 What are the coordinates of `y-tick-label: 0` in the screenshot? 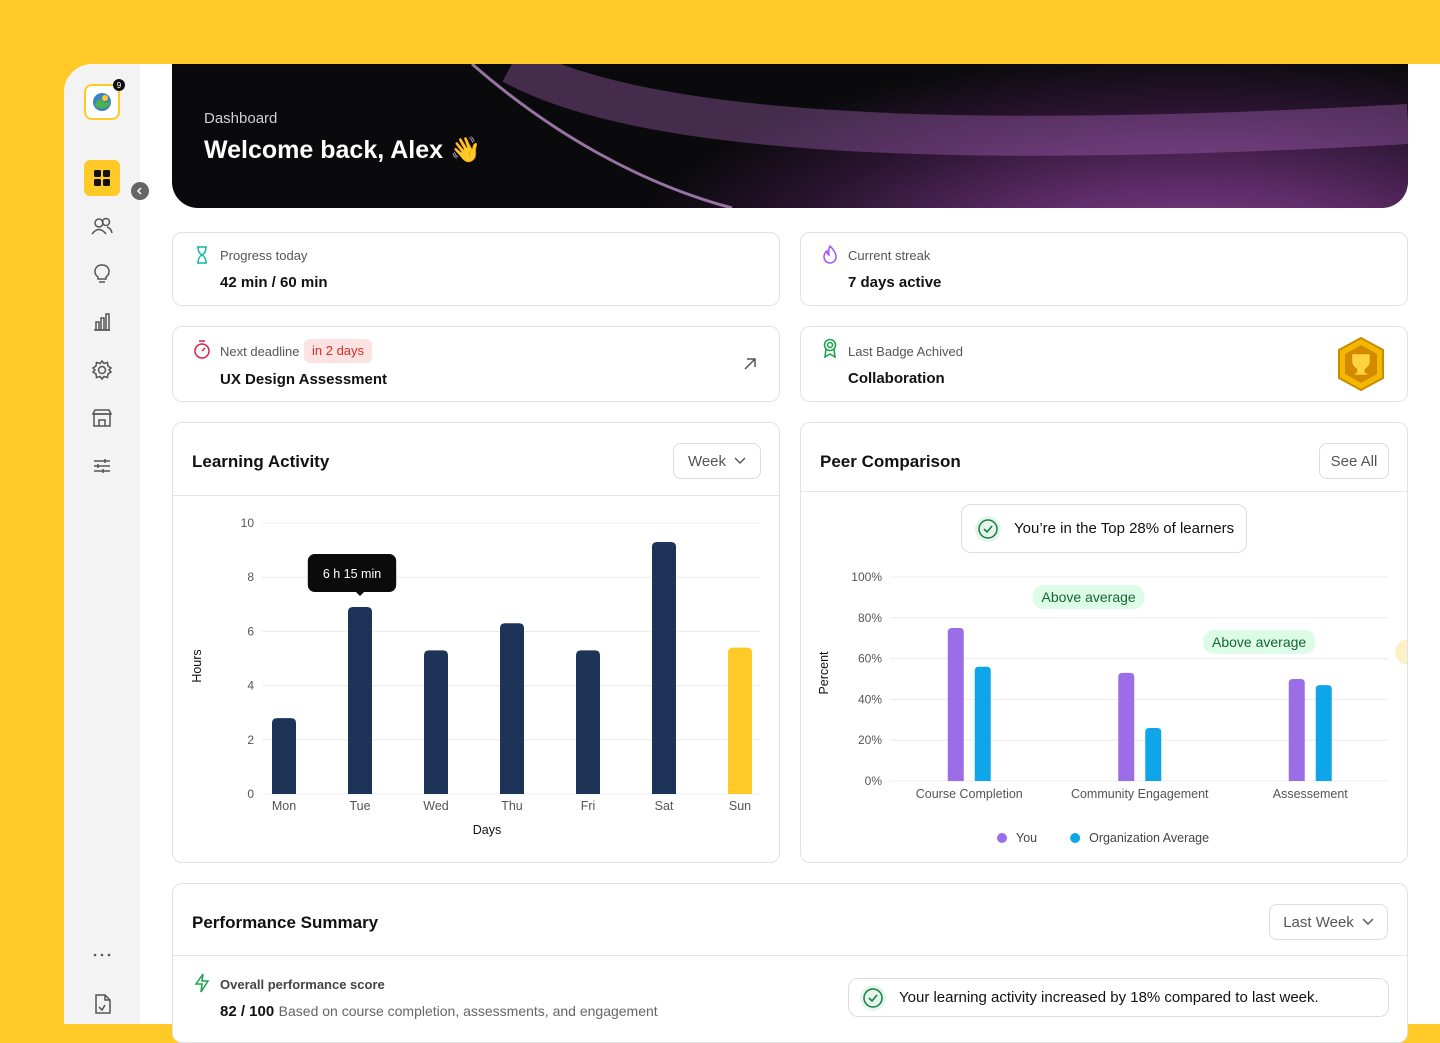 It's located at (250, 794).